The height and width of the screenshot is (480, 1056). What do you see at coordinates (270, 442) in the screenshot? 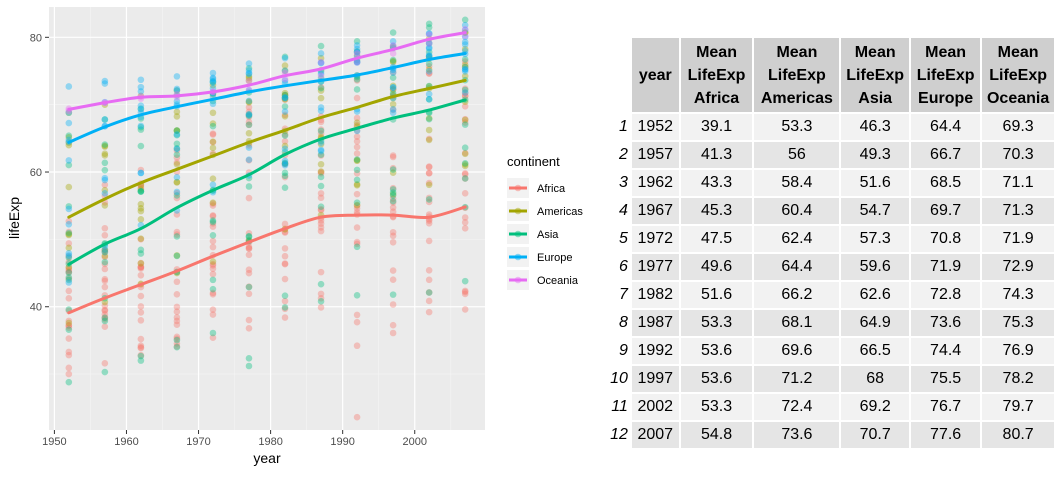
I see `x-tick-label: 1980` at bounding box center [270, 442].